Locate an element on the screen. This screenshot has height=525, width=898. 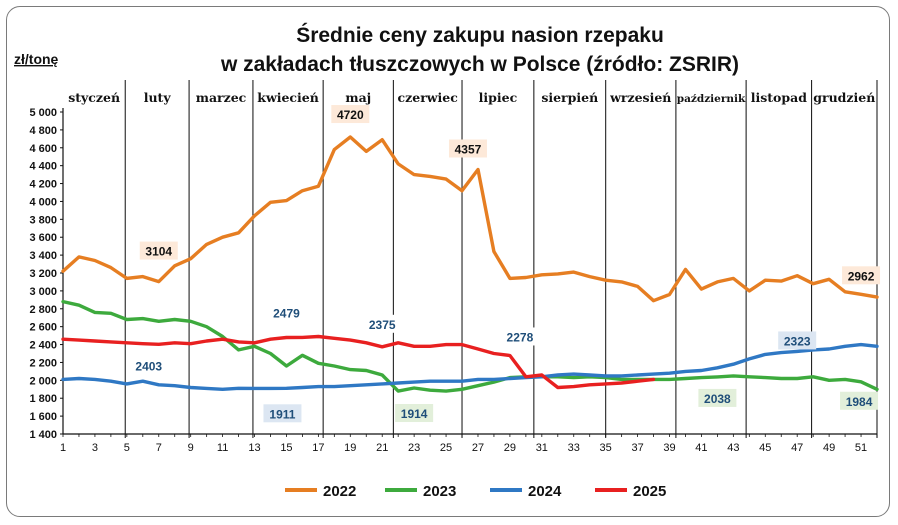
month-label: kwiecień is located at coordinates (288, 97).